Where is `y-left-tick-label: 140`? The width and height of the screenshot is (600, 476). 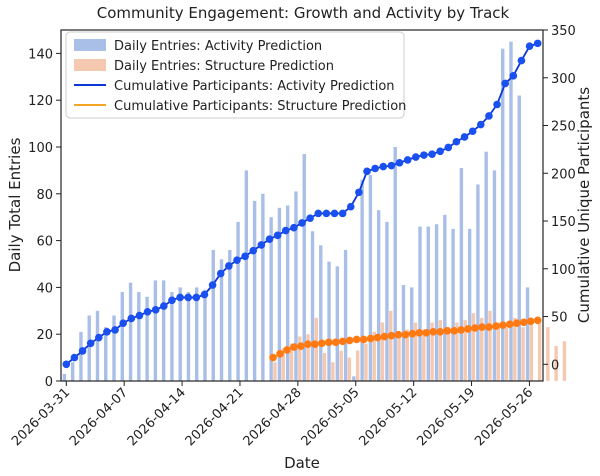 y-left-tick-label: 140 is located at coordinates (40, 54).